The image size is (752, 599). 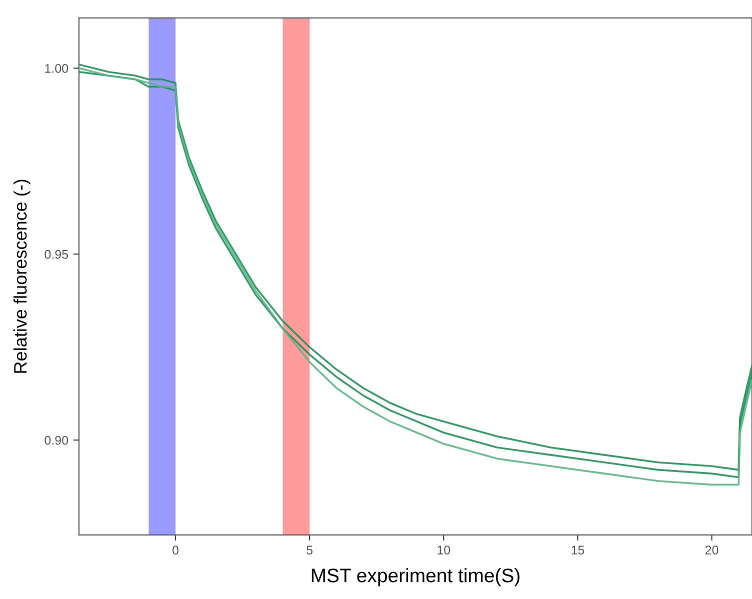 What do you see at coordinates (309, 550) in the screenshot?
I see `x-tick-label: 5` at bounding box center [309, 550].